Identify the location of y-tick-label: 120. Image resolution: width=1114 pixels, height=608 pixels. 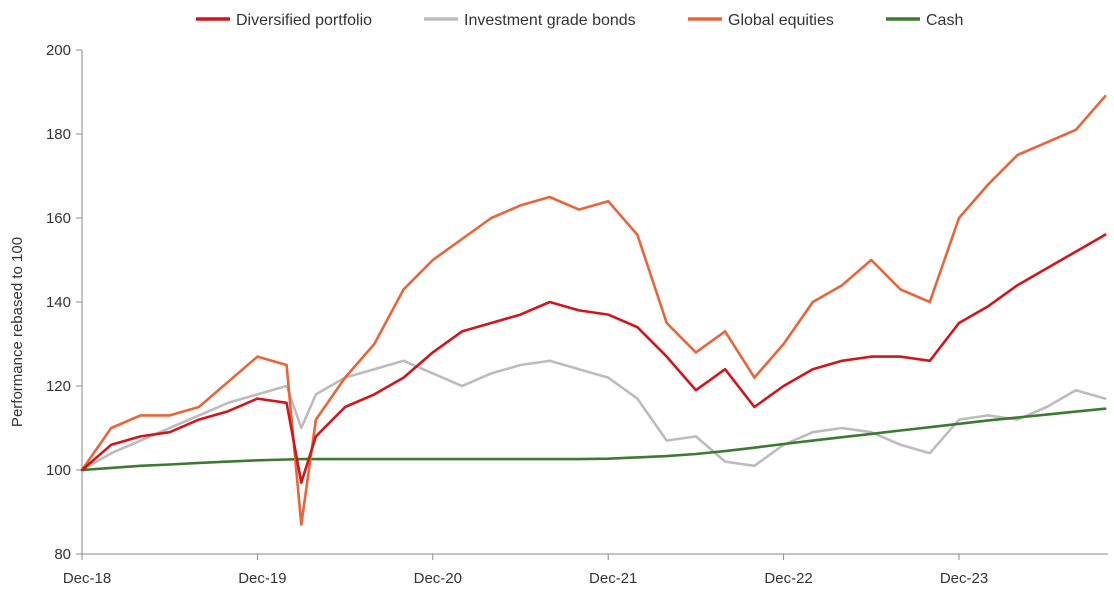
(58, 386).